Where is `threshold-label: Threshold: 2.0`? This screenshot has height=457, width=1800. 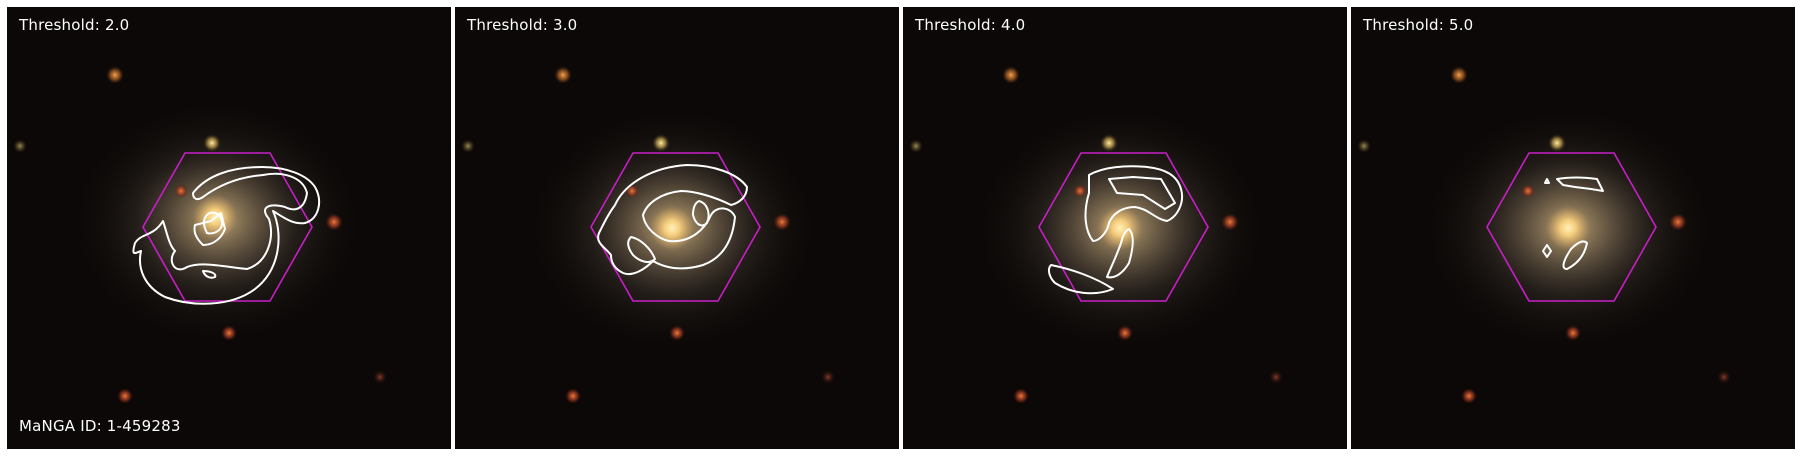 threshold-label: Threshold: 2.0 is located at coordinates (74, 25).